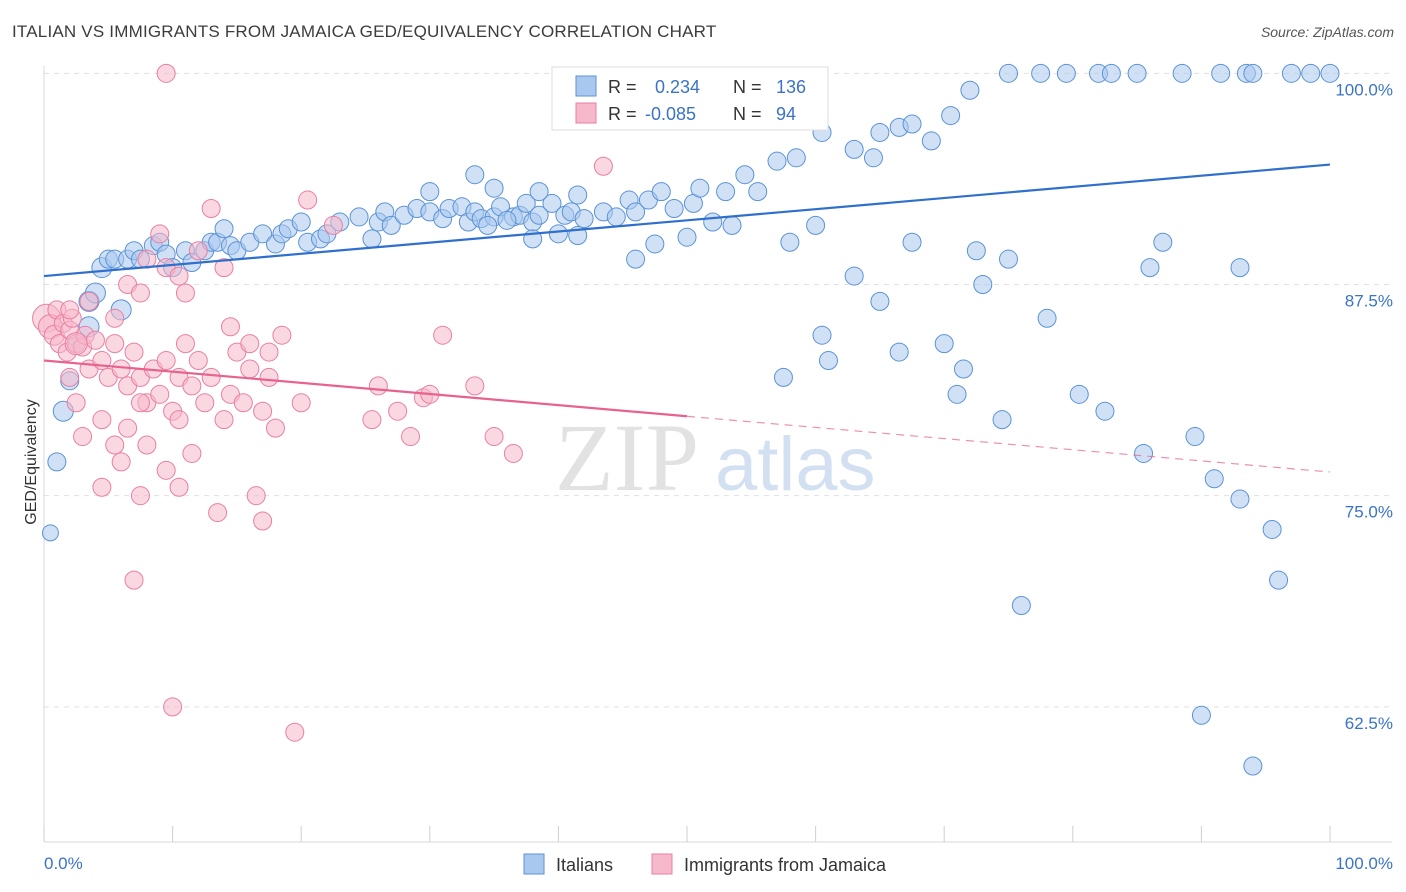 This screenshot has height=892, width=1406. I want to click on watermark-atlas: atlas, so click(795, 464).